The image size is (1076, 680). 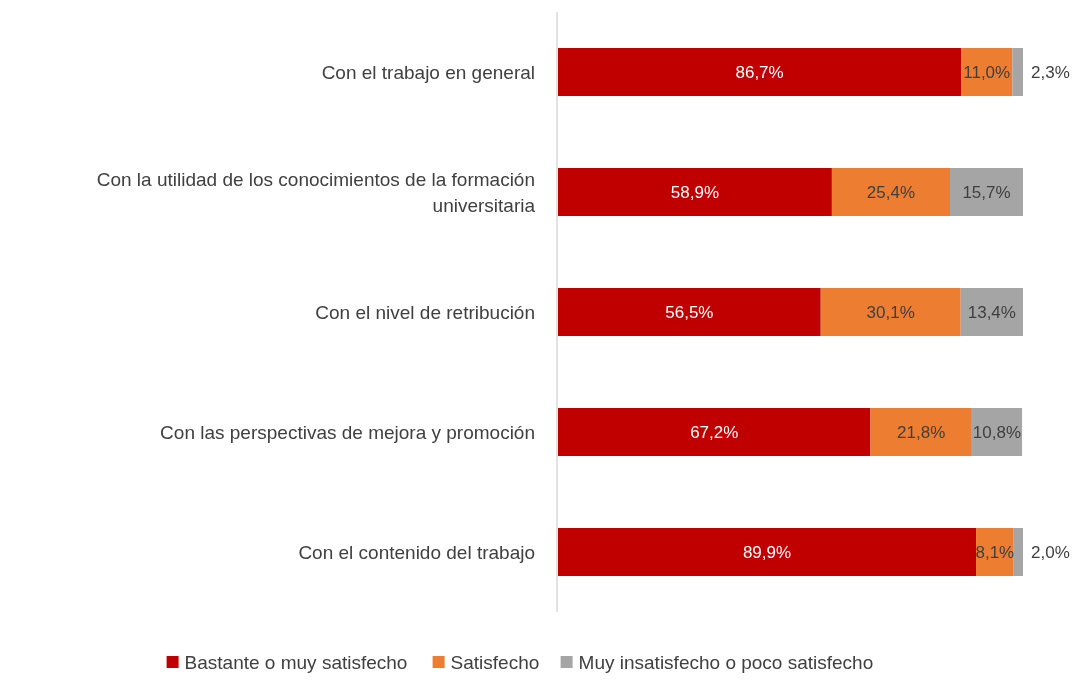 I want to click on data-label: 56,5%, so click(x=689, y=312).